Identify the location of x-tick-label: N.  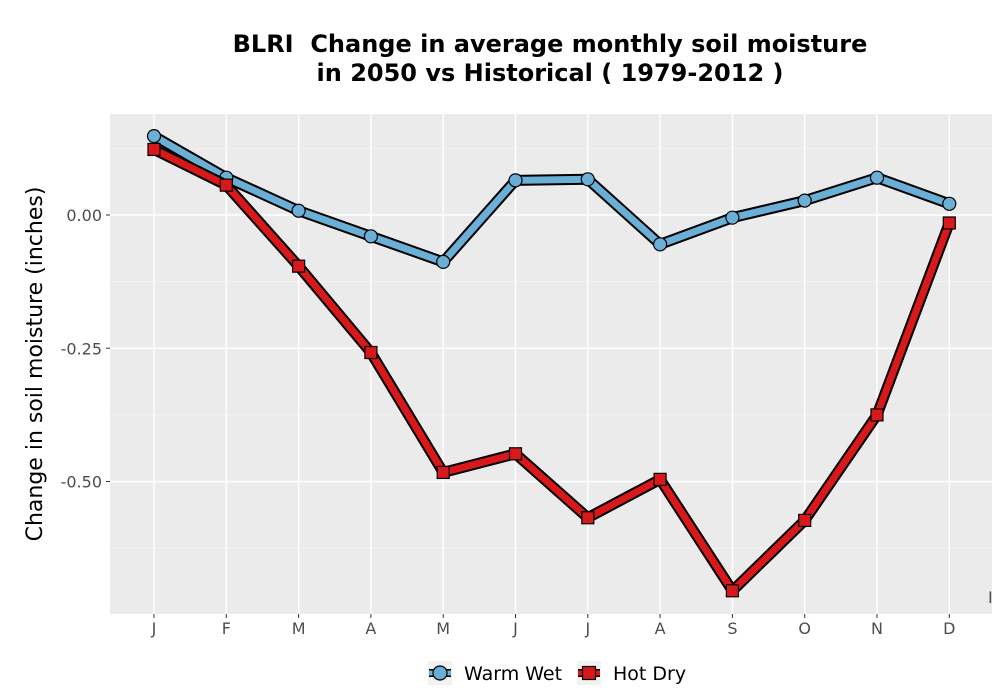
(877, 628).